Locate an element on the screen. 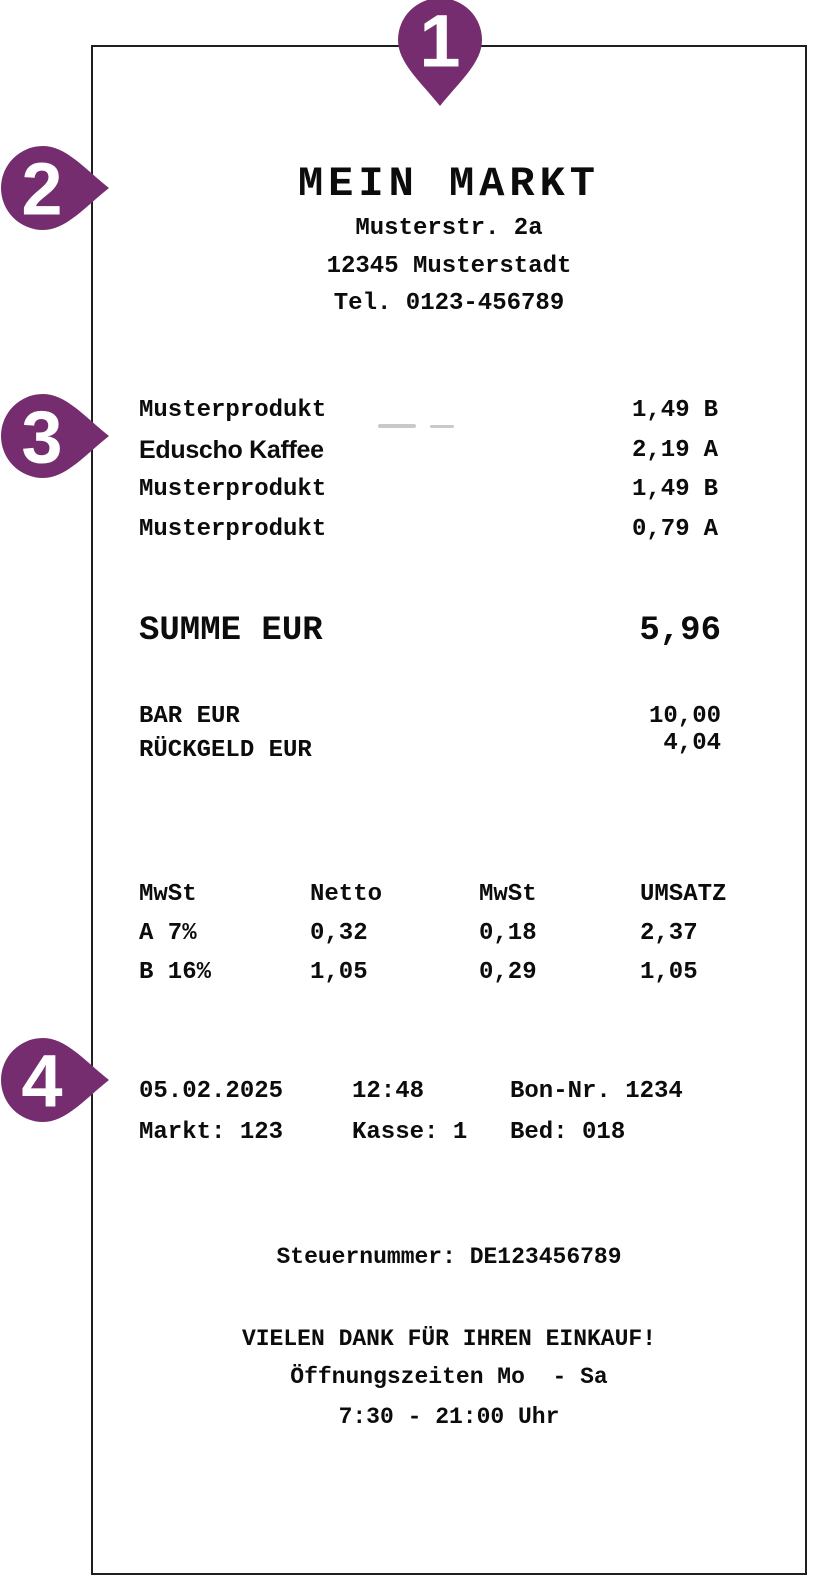  tax-cell: 2,37 is located at coordinates (669, 933).